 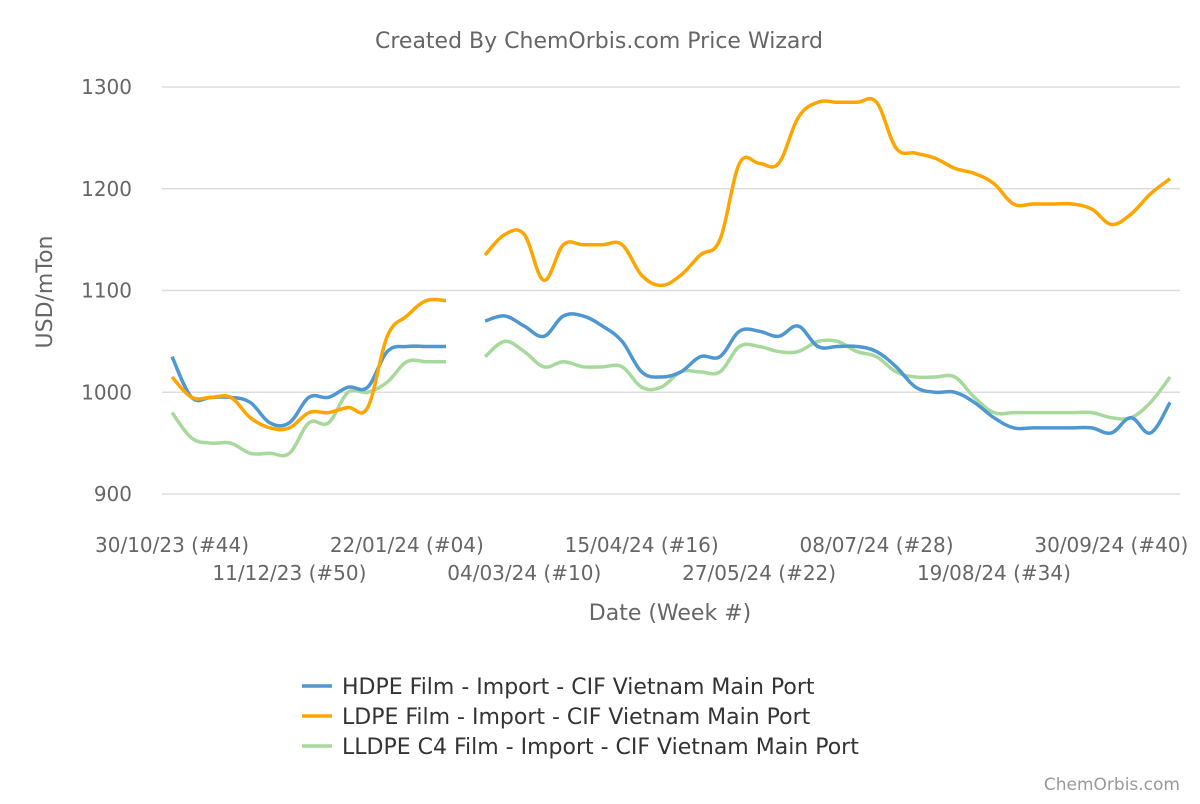 I want to click on y-axis-ticks: 900 1000 1100 1200 1300, so click(x=106, y=290).